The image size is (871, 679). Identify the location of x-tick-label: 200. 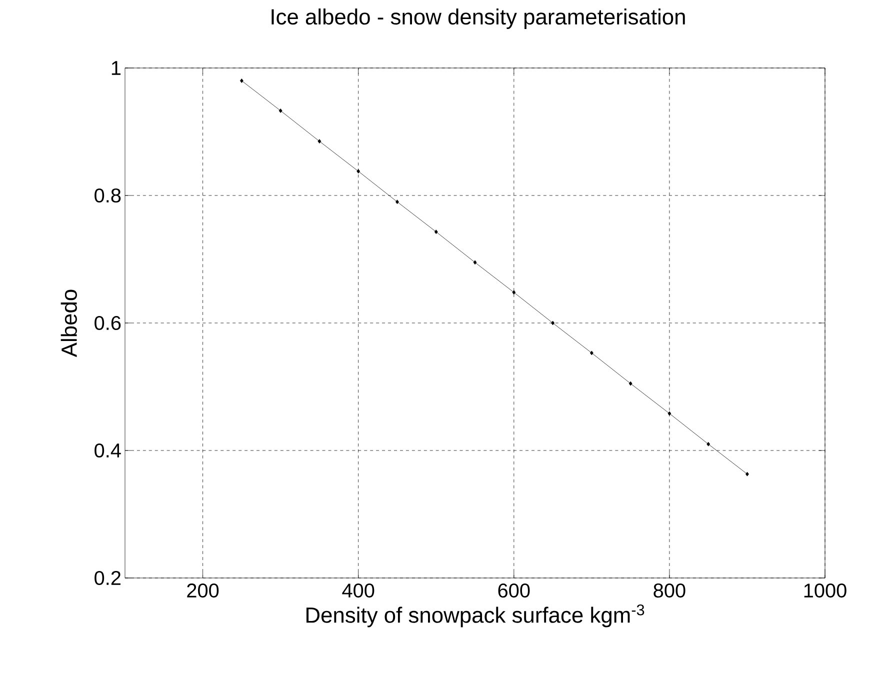
(203, 591).